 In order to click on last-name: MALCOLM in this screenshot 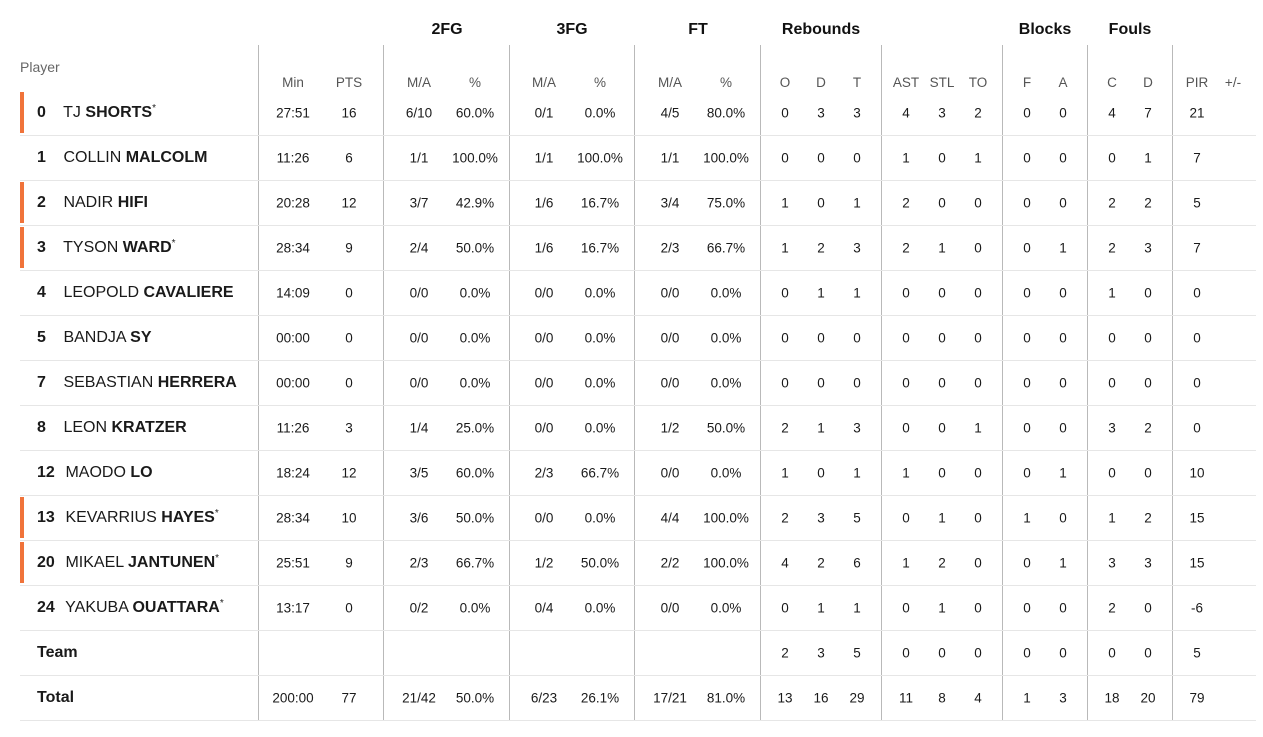, I will do `click(166, 157)`.